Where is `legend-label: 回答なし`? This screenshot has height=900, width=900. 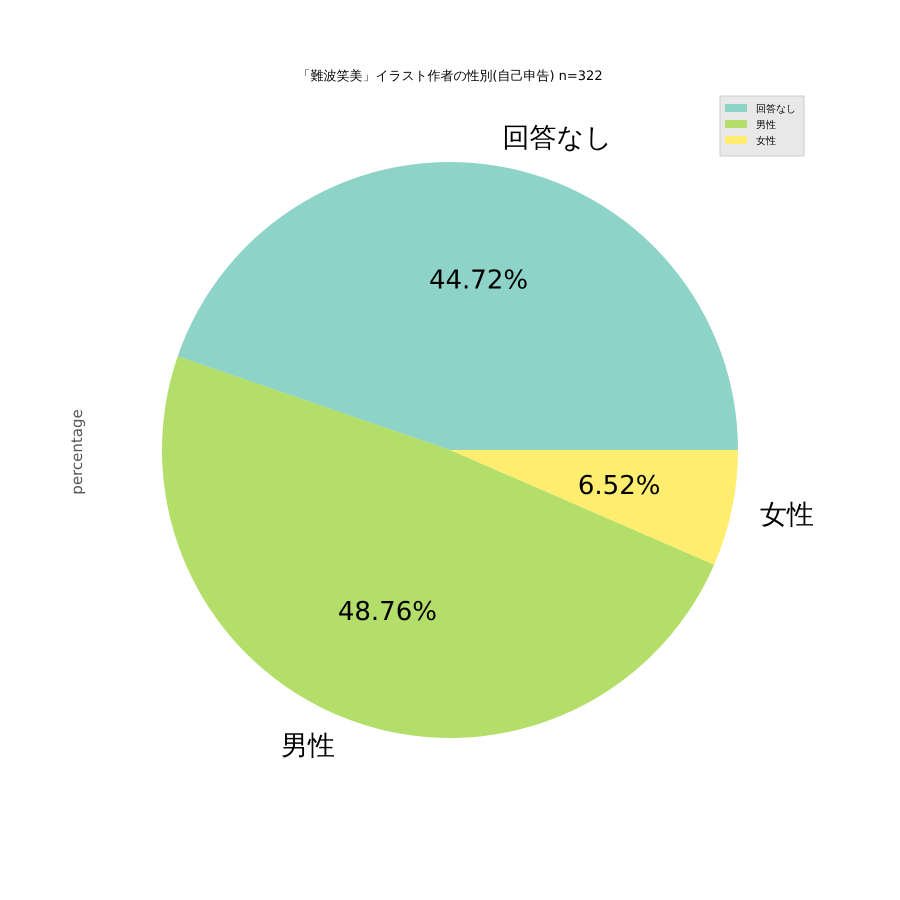 legend-label: 回答なし is located at coordinates (776, 109).